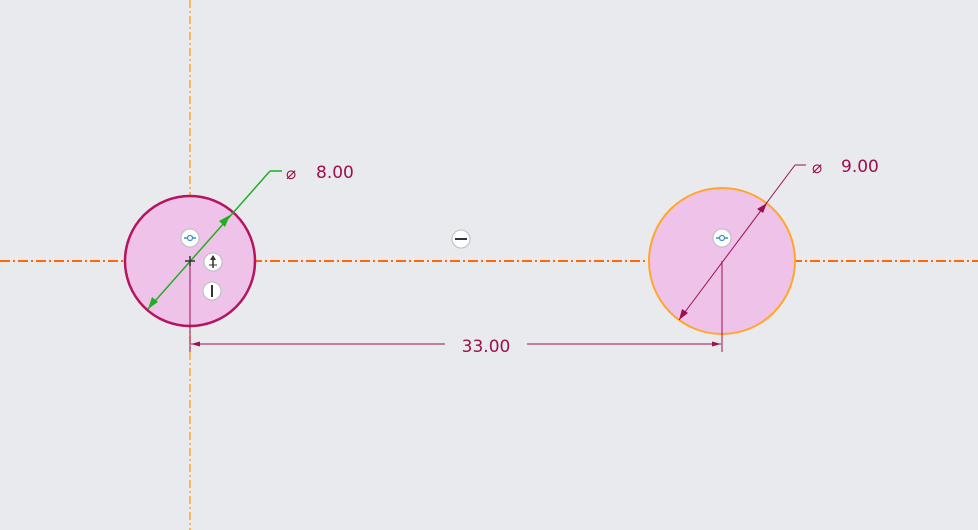 This screenshot has width=978, height=530. I want to click on distance-dimension-value: 33.00, so click(486, 347).